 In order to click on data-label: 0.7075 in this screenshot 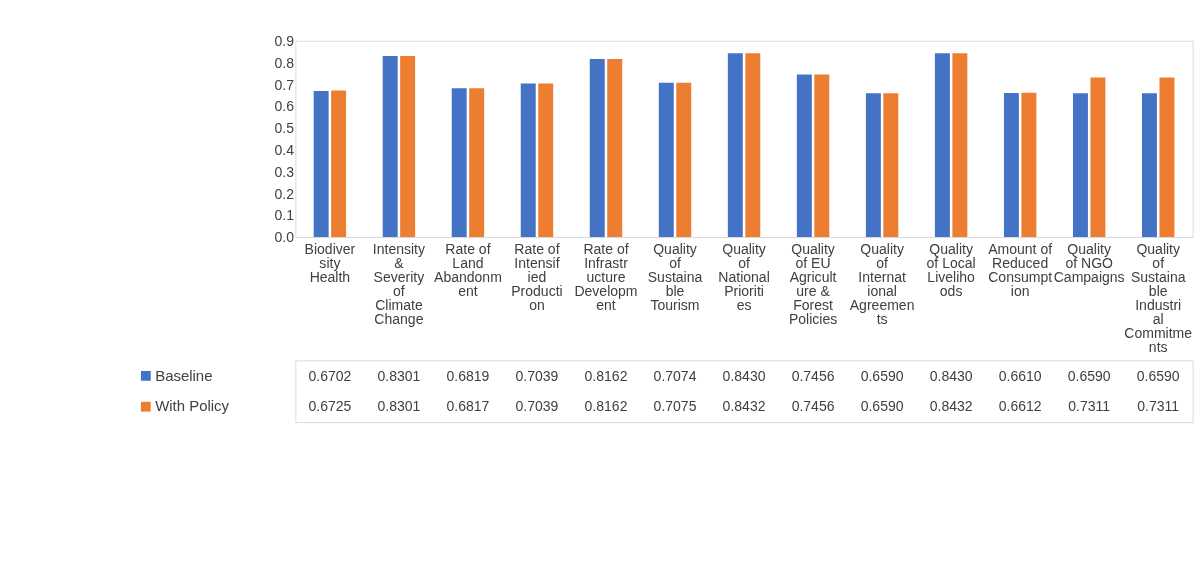, I will do `click(675, 406)`.